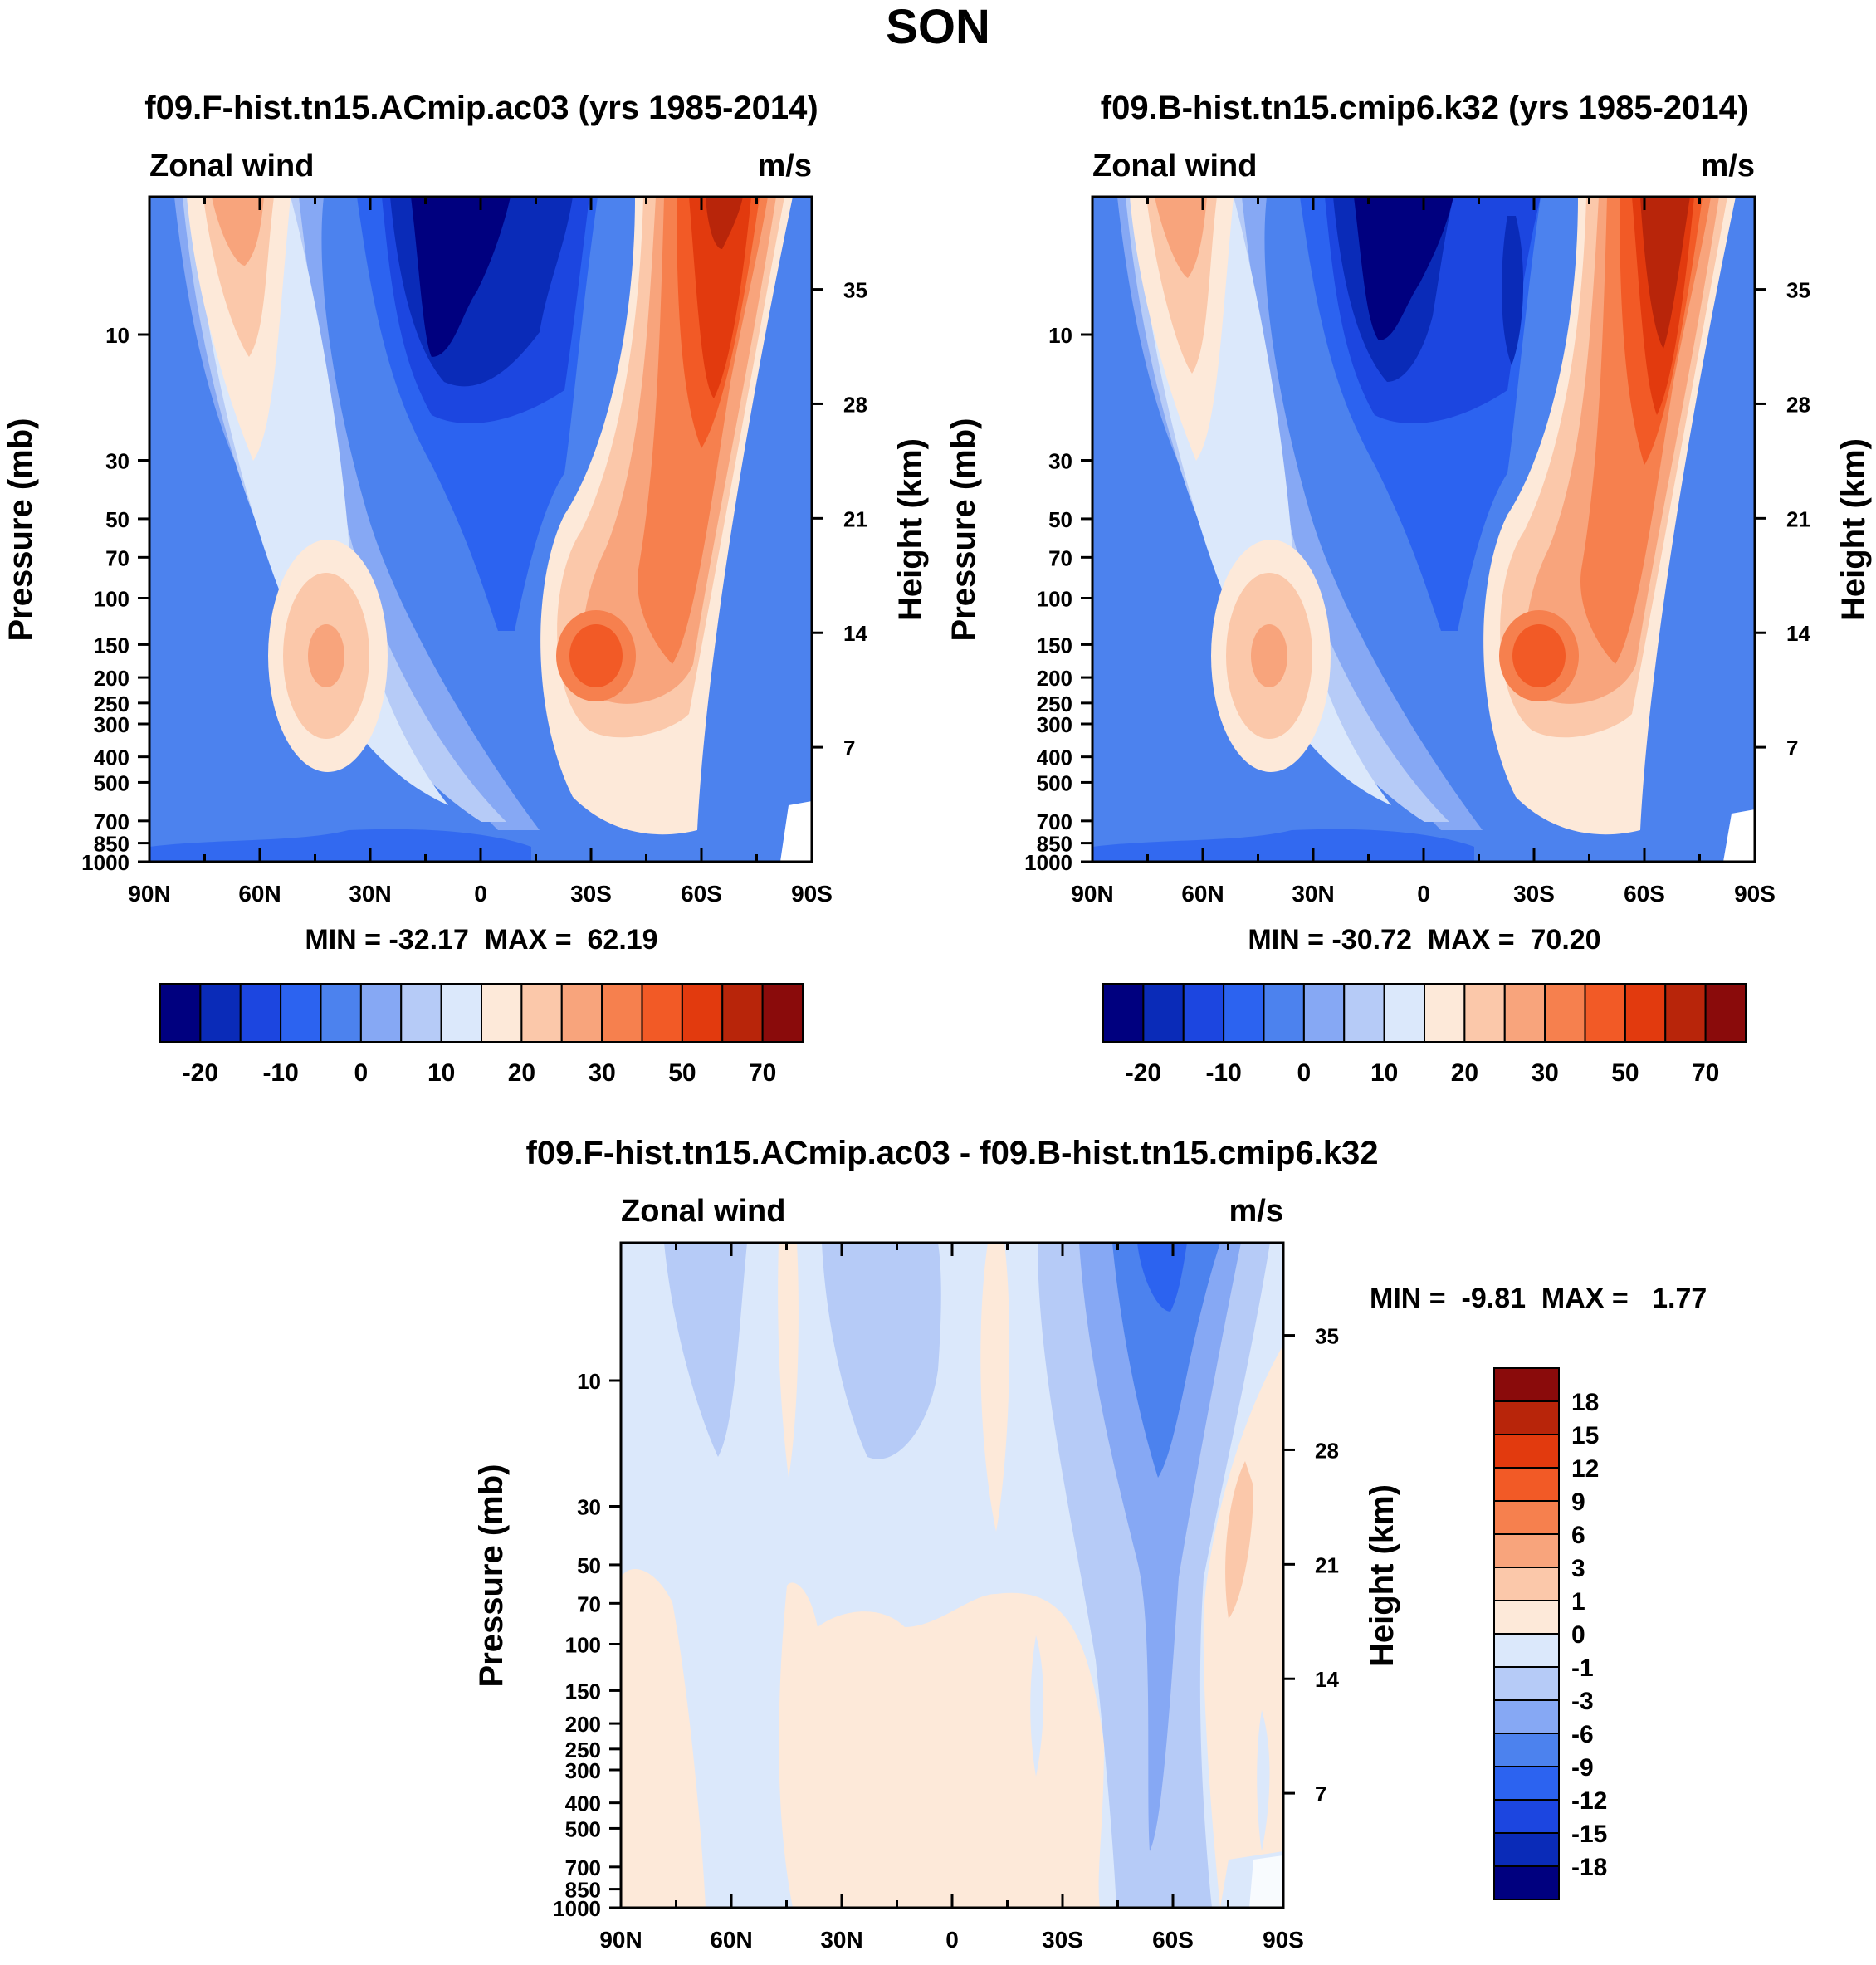 This screenshot has width=1876, height=1965. I want to click on panel-right-ylabel: Pressure (mb), so click(964, 530).